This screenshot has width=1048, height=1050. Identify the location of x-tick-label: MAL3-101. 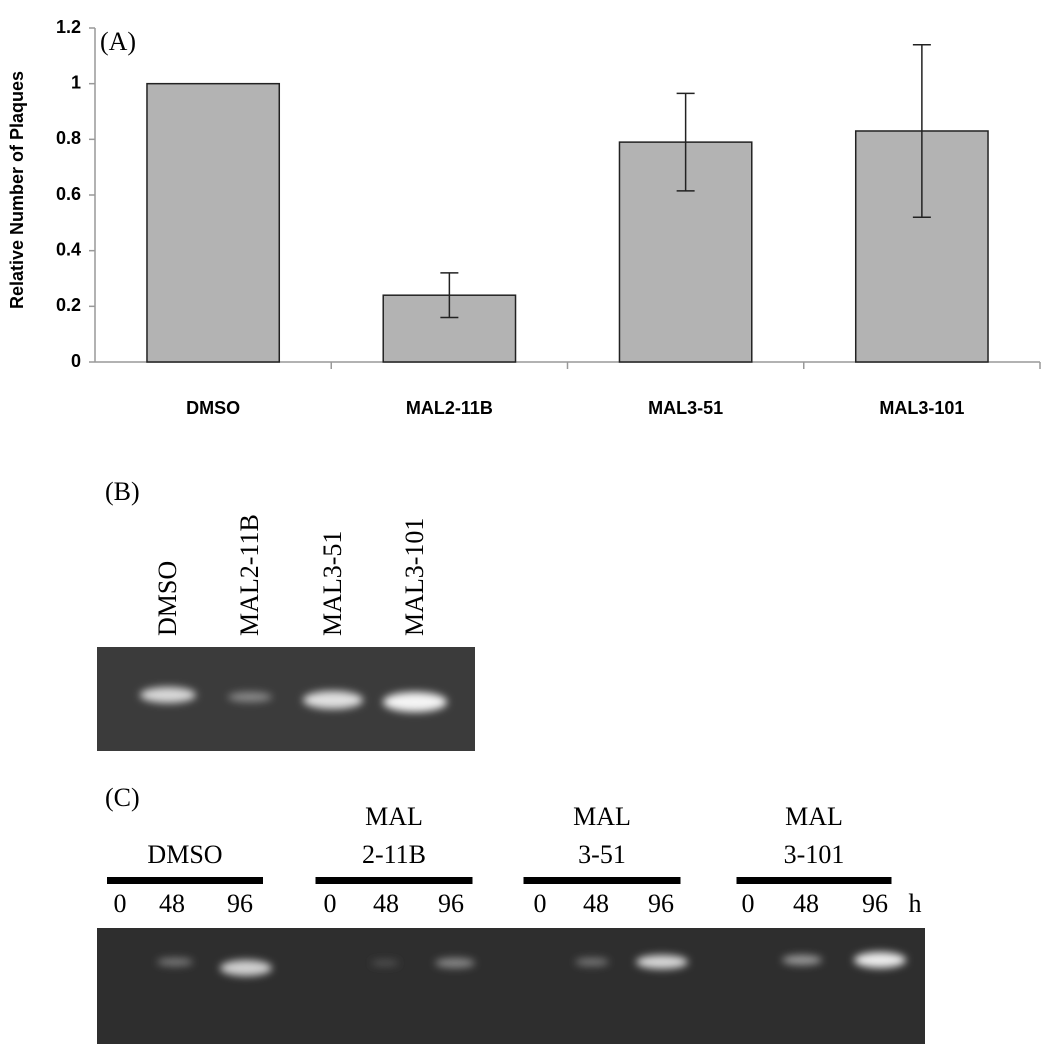
(921, 408).